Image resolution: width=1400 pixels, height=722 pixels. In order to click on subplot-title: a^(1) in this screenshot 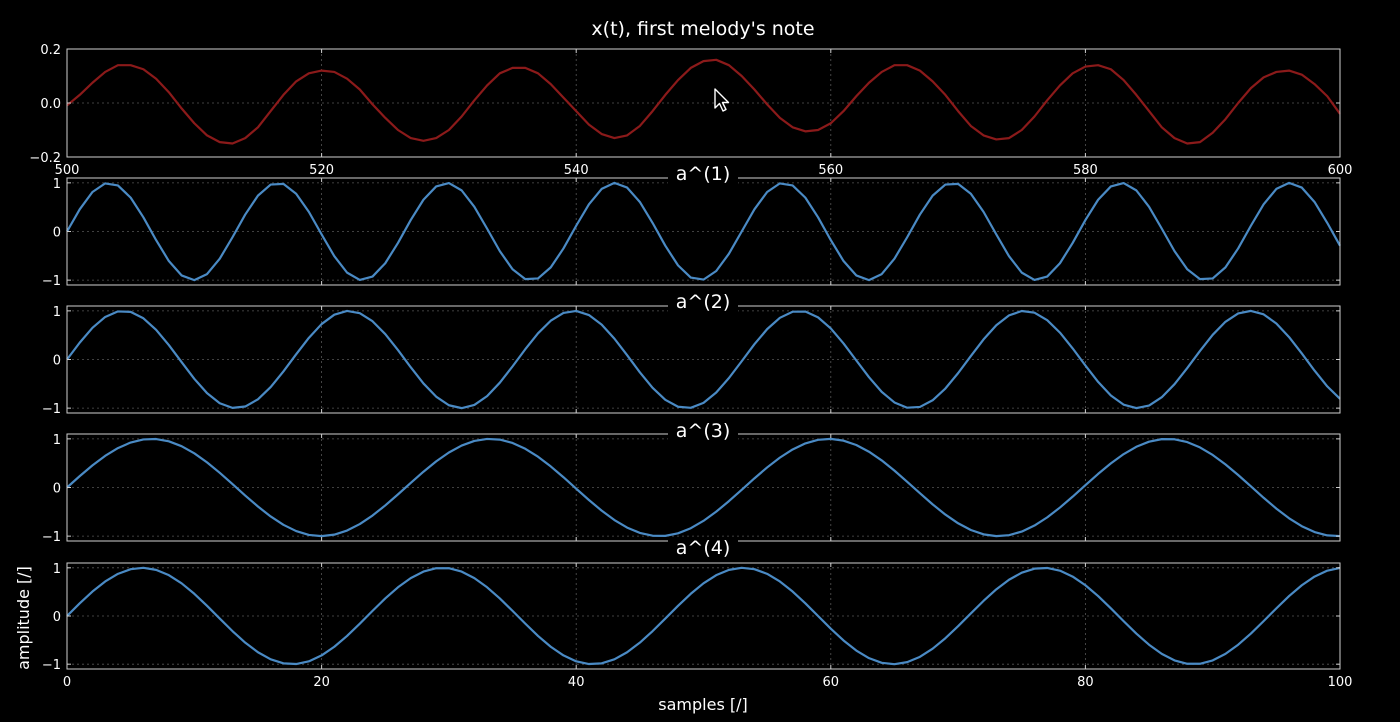, I will do `click(703, 174)`.